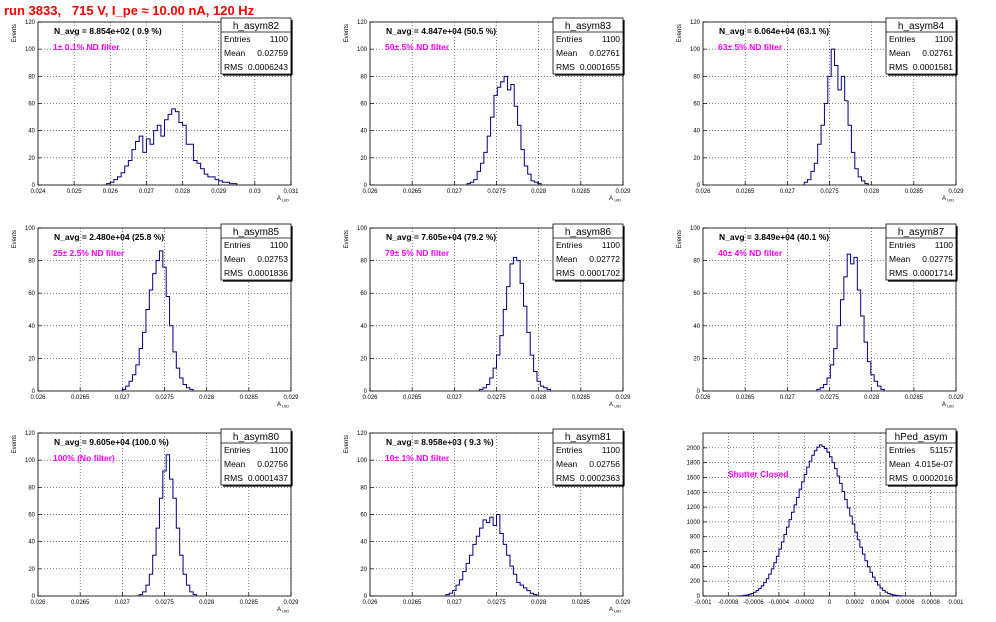 This screenshot has height=622, width=996. I want to click on histogram-name: h_asym85, so click(256, 232).